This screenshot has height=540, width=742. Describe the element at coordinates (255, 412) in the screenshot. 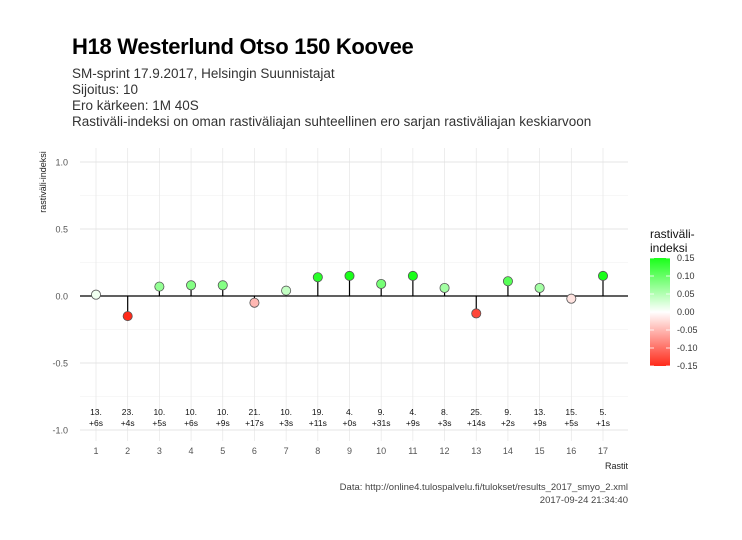

I see `rank-label: 21.` at that location.